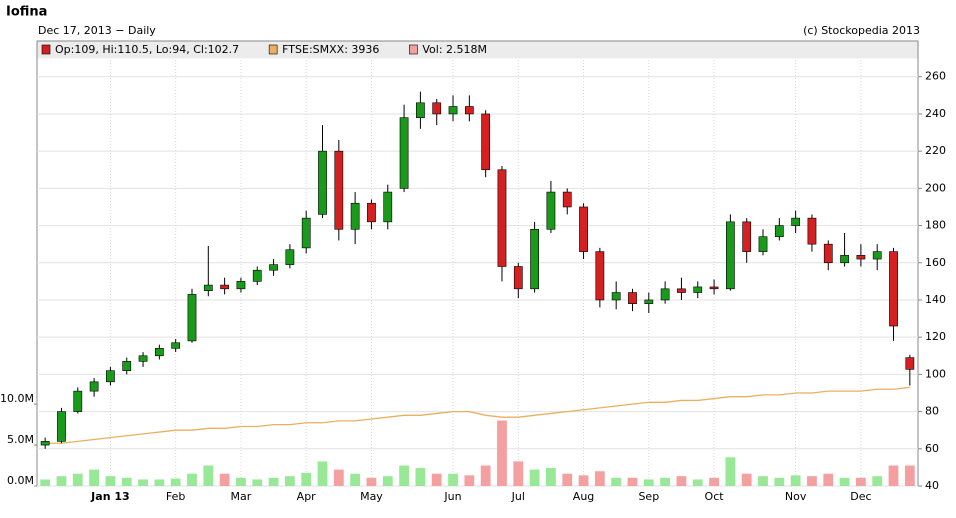 The height and width of the screenshot is (518, 956). Describe the element at coordinates (241, 496) in the screenshot. I see `x-tick-label: Mar` at that location.